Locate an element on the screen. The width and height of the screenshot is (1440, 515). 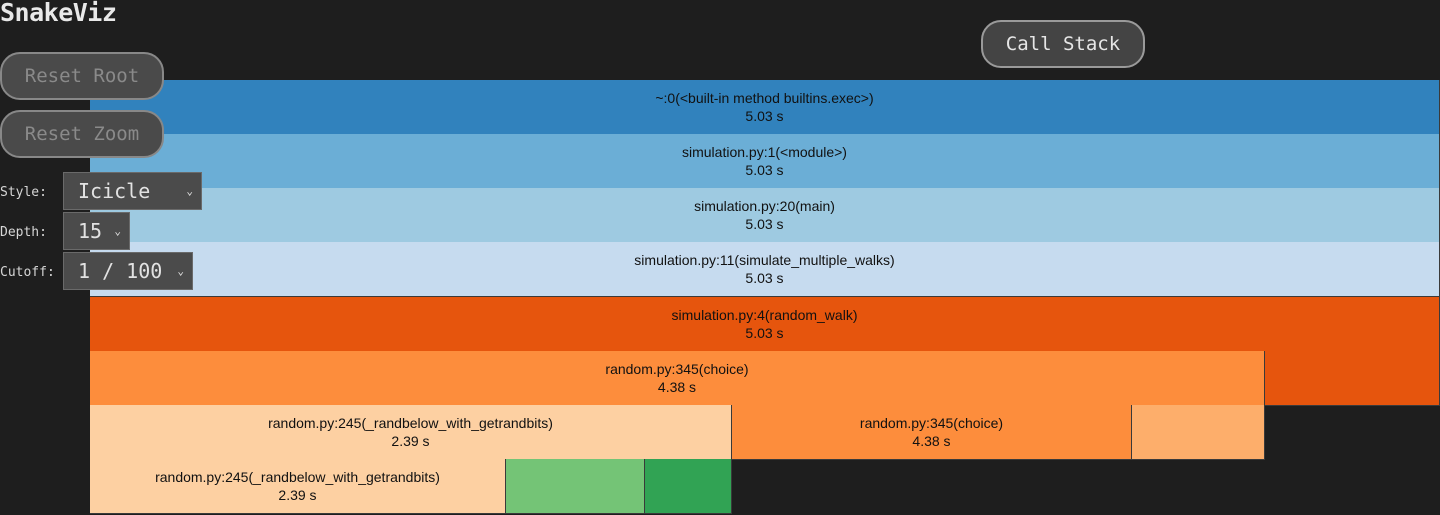
cutoff-select: 1 / 100 ⌄ is located at coordinates (128, 271).